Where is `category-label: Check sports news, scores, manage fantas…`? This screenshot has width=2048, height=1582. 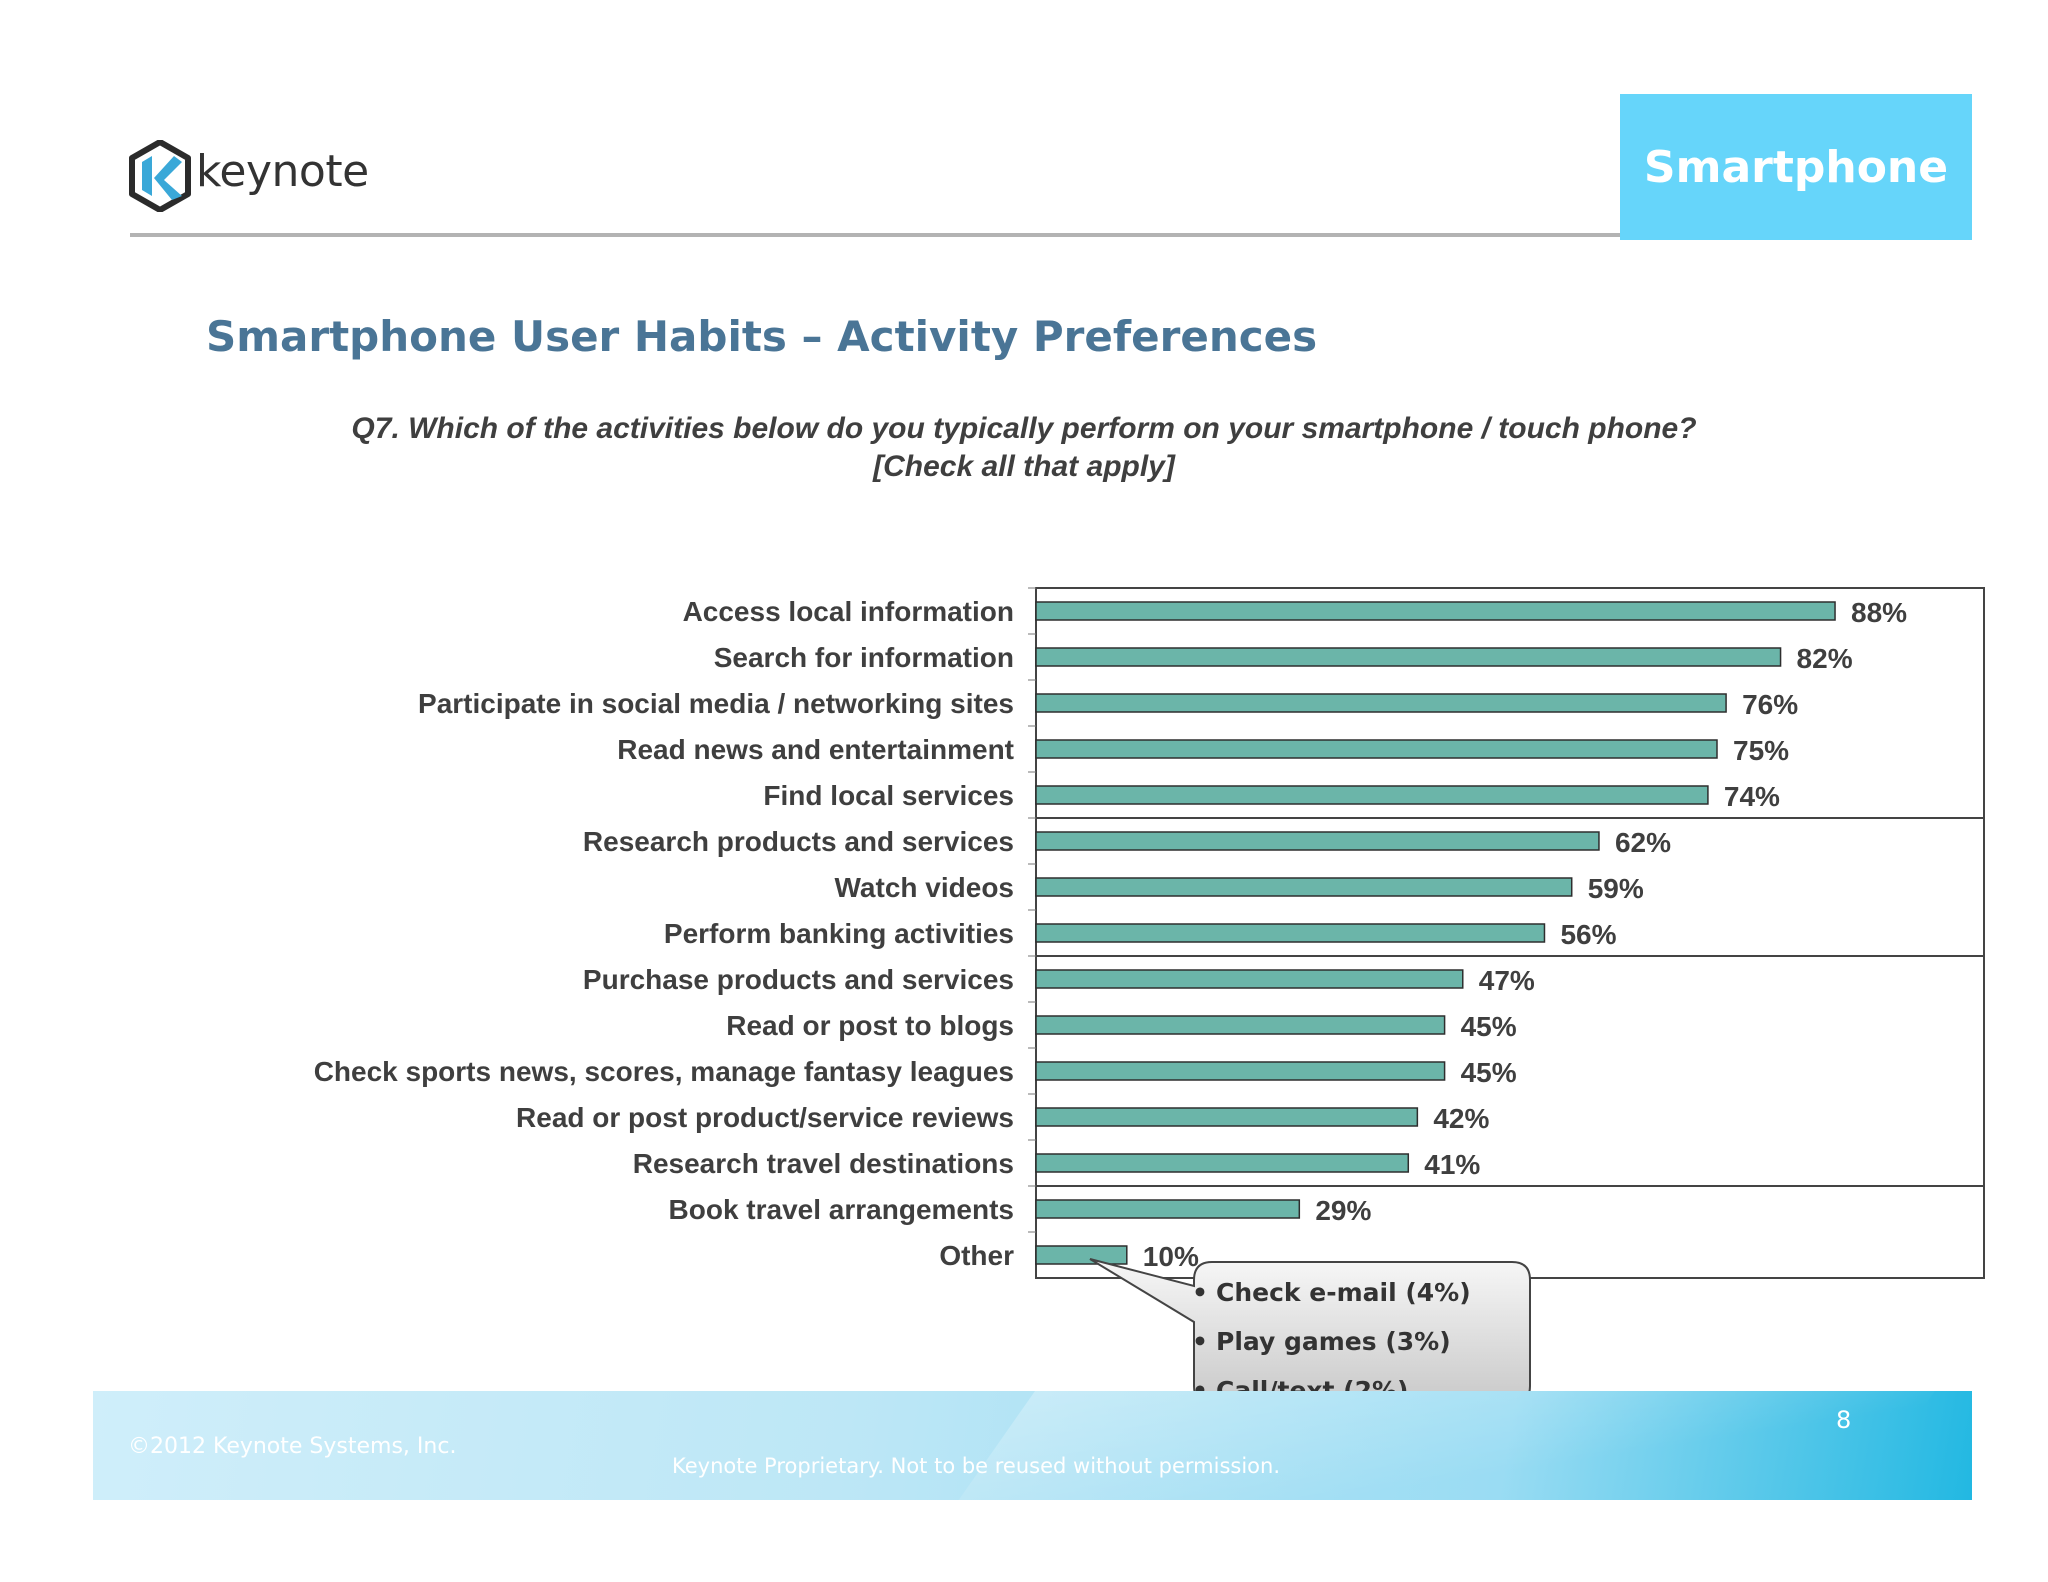
category-label: Check sports news, scores, manage fantas… is located at coordinates (664, 1071).